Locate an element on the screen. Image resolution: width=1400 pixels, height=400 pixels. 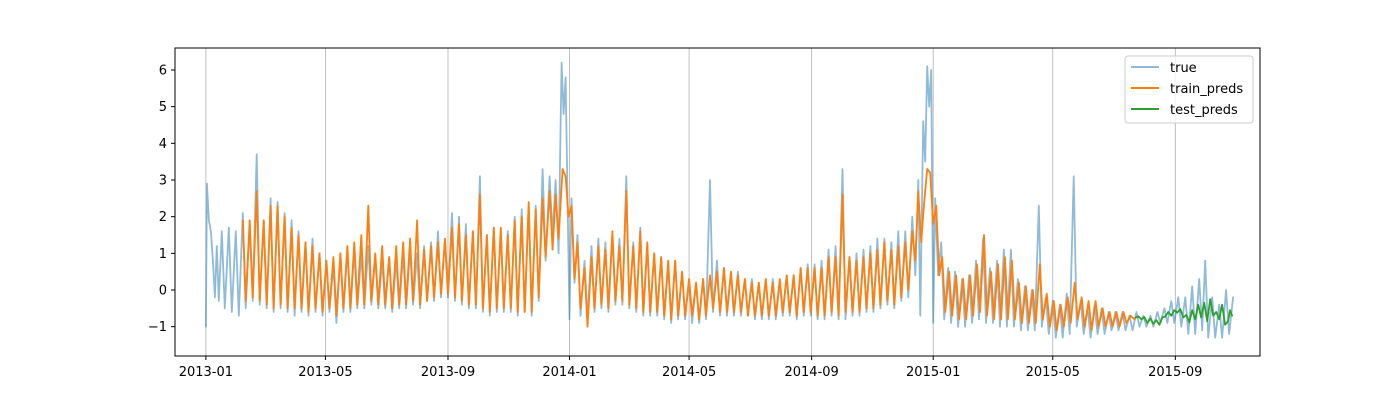
y-tick-label: 0 is located at coordinates (163, 291).